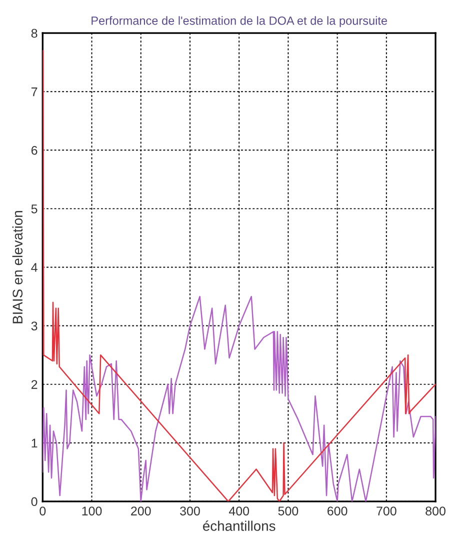  I want to click on x-tick-label: 800, so click(436, 511).